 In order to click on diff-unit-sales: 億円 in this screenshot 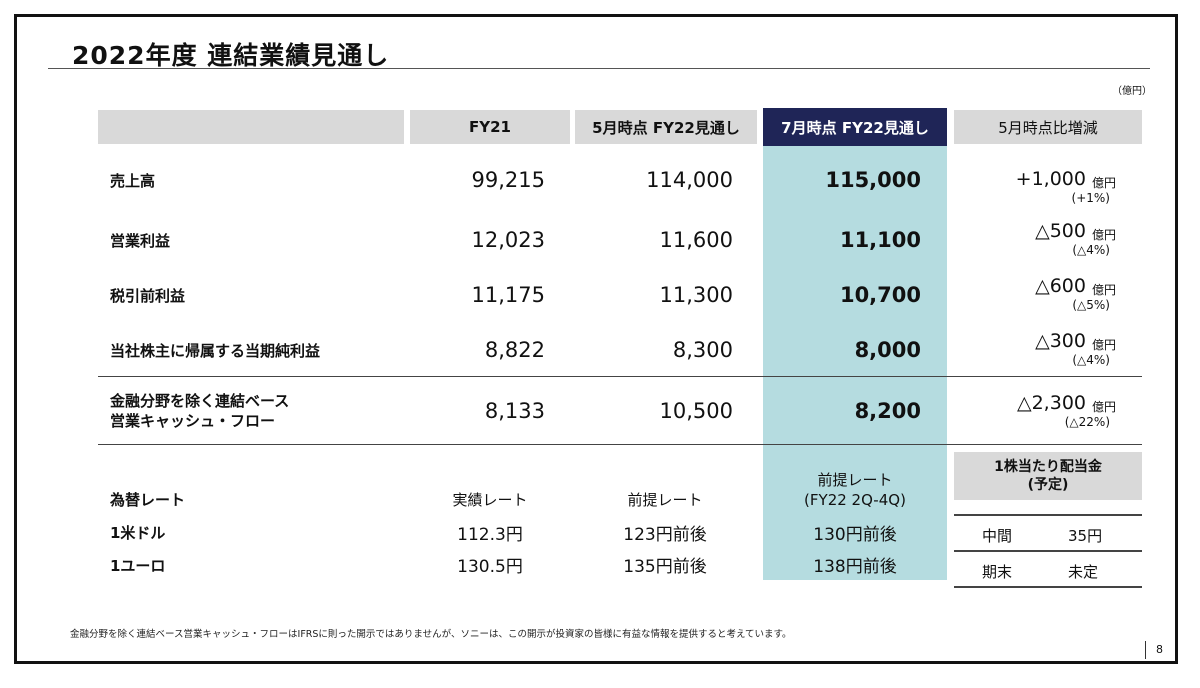, I will do `click(1104, 183)`.